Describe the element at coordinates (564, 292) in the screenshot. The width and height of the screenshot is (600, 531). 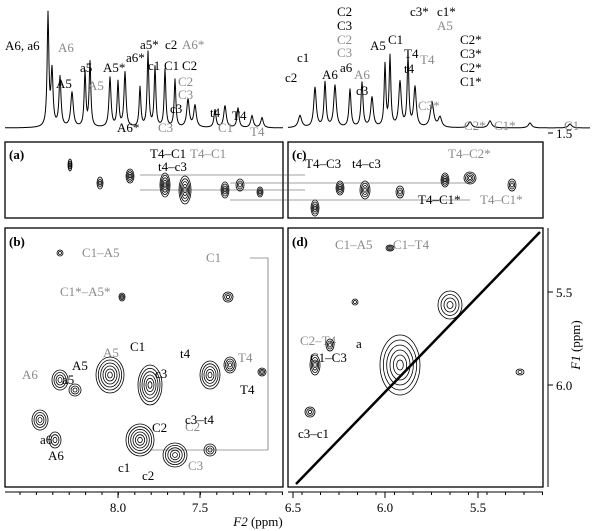
I see `f1-tick-label: 5.5` at that location.